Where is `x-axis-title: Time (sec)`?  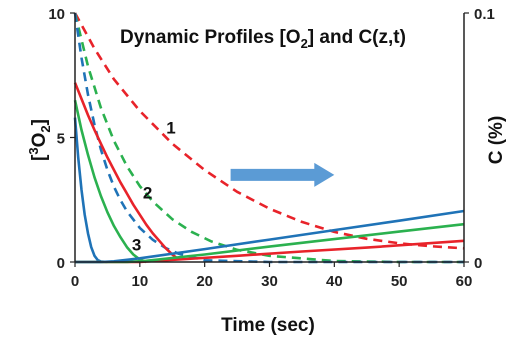
x-axis-title: Time (sec) is located at coordinates (268, 325).